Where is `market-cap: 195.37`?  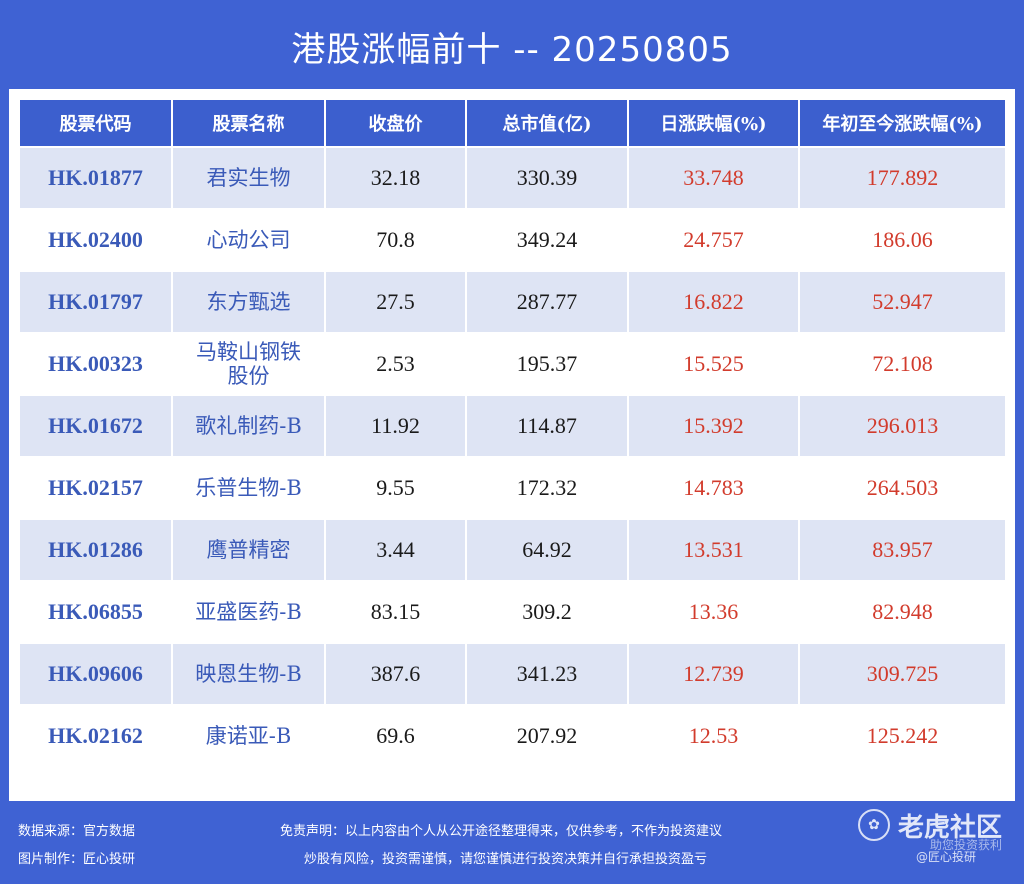
market-cap: 195.37 is located at coordinates (547, 364).